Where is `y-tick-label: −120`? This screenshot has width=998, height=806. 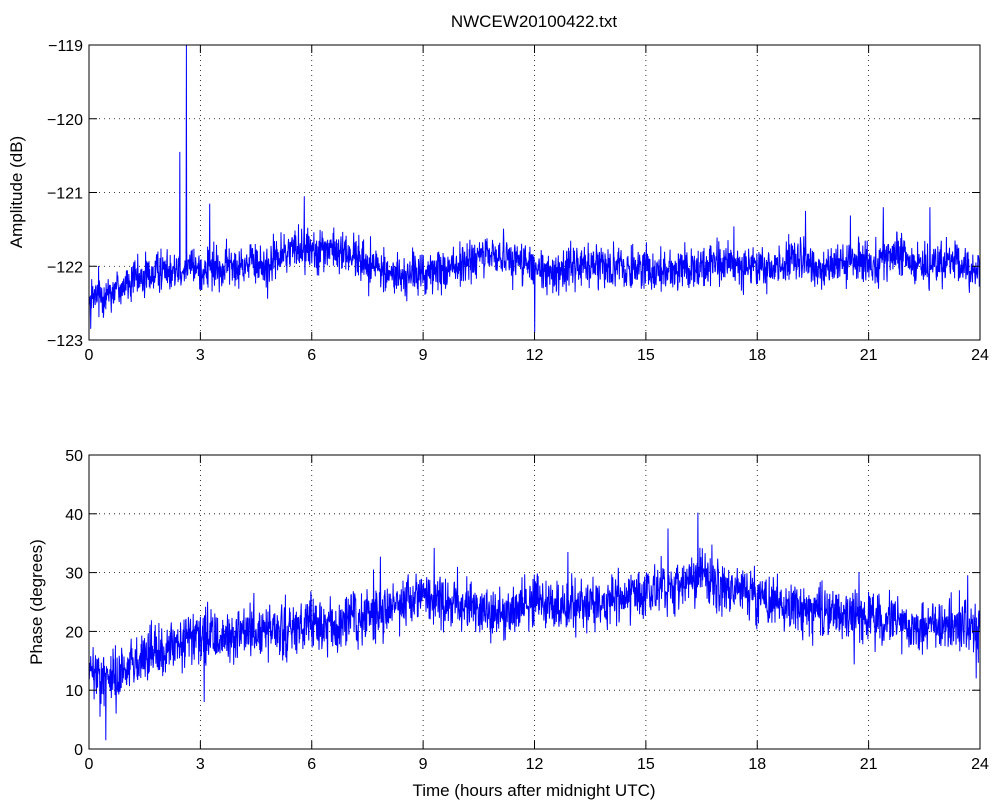
y-tick-label: −120 is located at coordinates (65, 120).